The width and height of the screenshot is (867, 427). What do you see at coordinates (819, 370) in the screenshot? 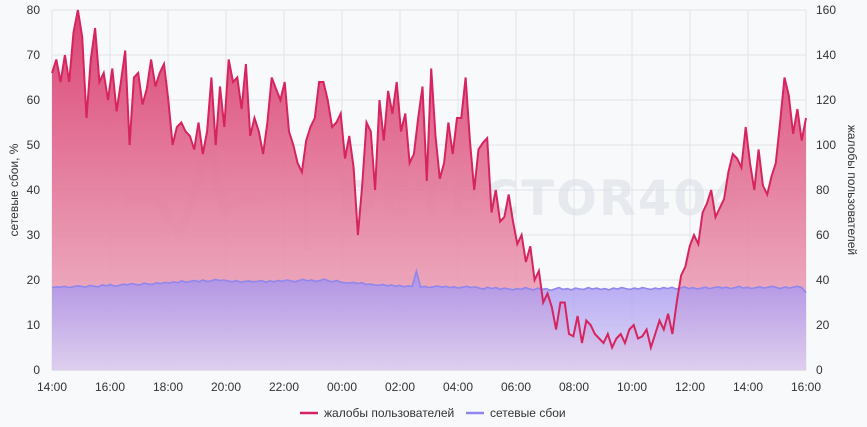
I see `y-right-tick-label: 0` at bounding box center [819, 370].